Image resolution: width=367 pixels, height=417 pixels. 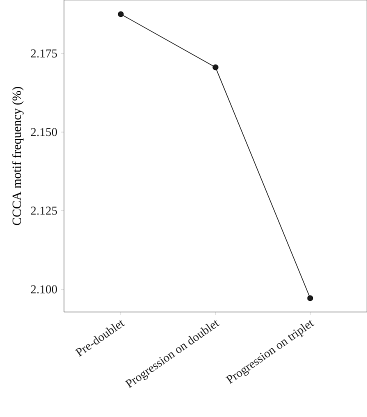 I want to click on y-tick-label: 2.150, so click(x=44, y=132).